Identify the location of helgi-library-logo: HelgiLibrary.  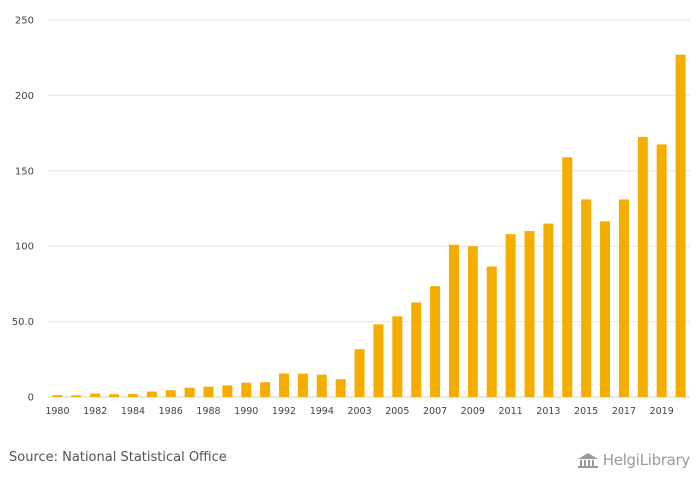
(633, 460).